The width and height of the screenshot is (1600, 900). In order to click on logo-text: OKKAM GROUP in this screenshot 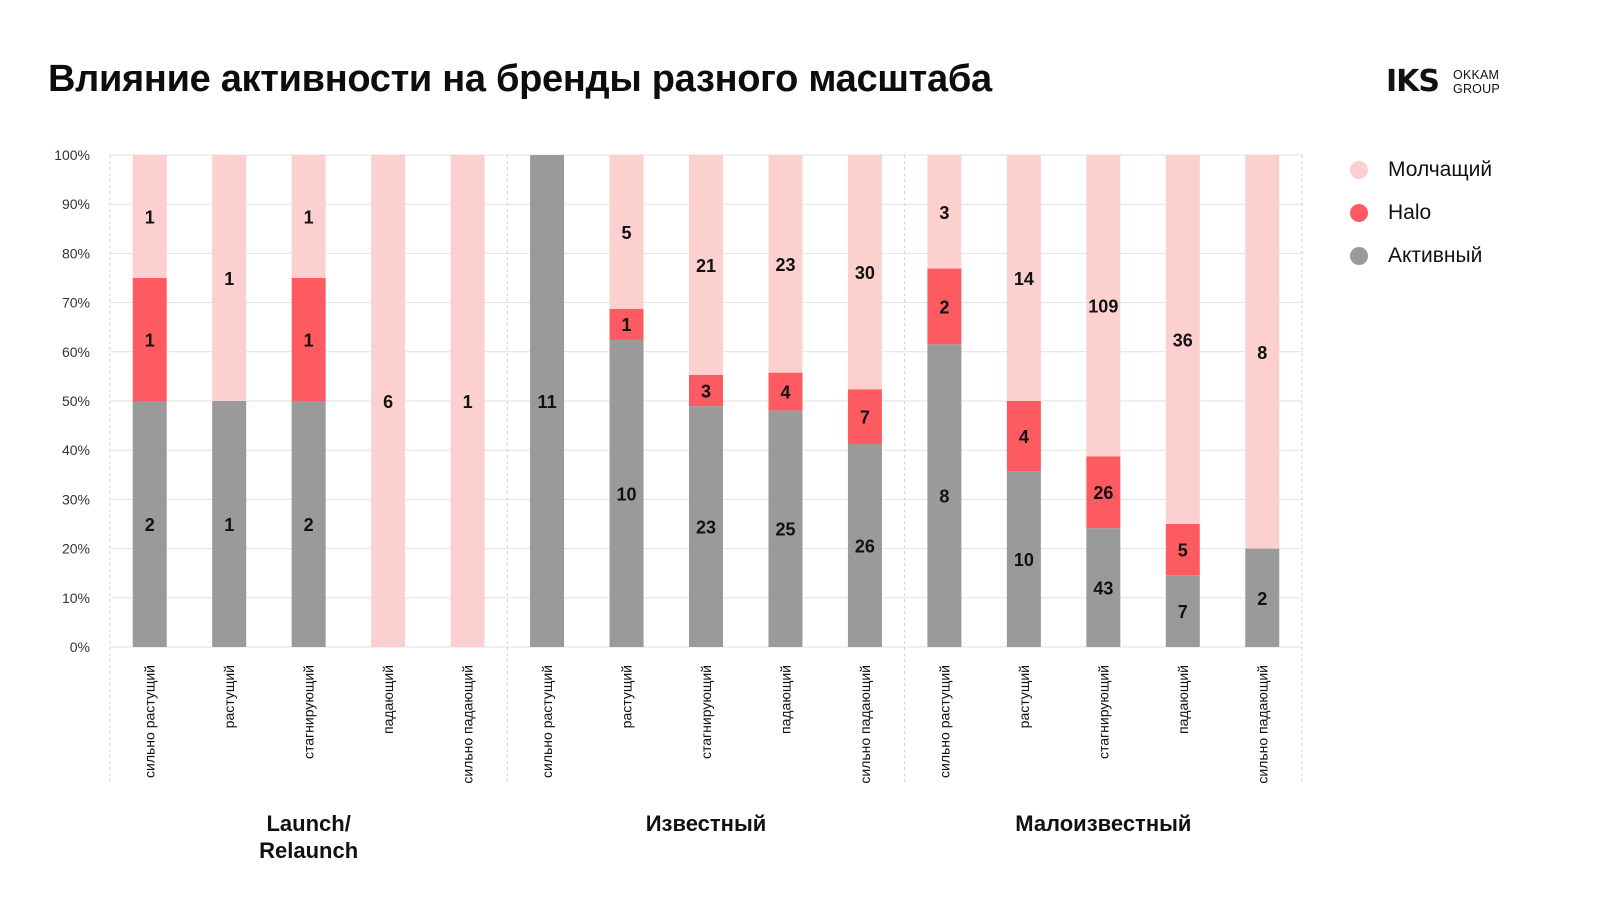, I will do `click(1476, 82)`.